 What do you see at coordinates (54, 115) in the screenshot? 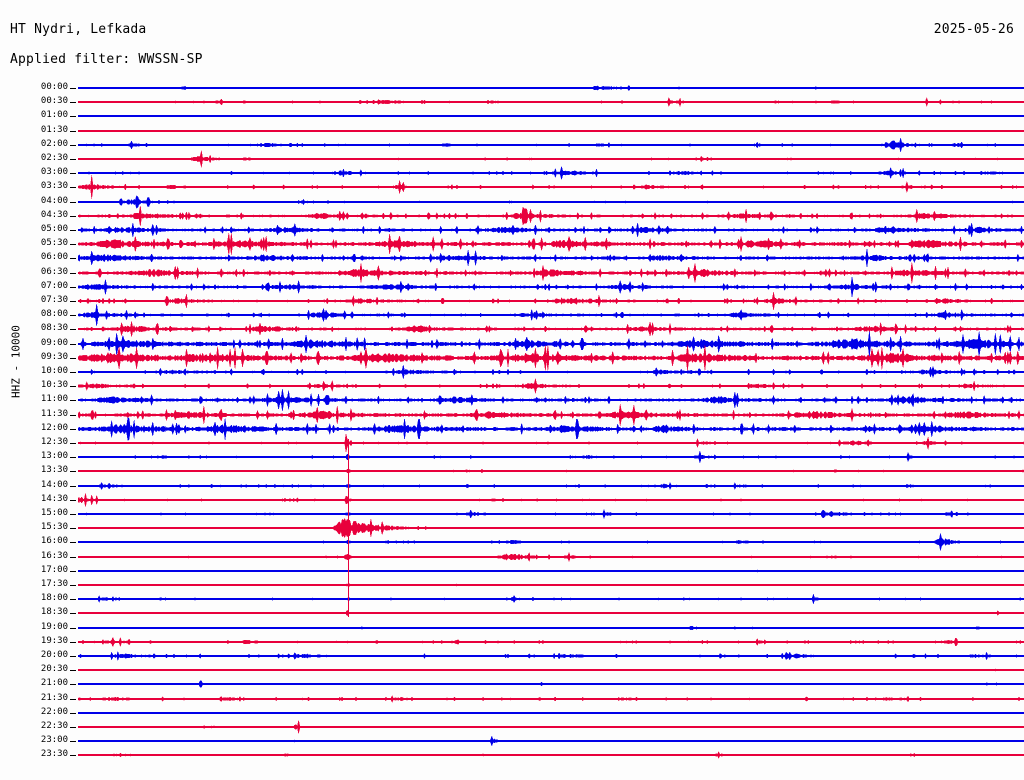
I see `time-axis-label: 01:00` at bounding box center [54, 115].